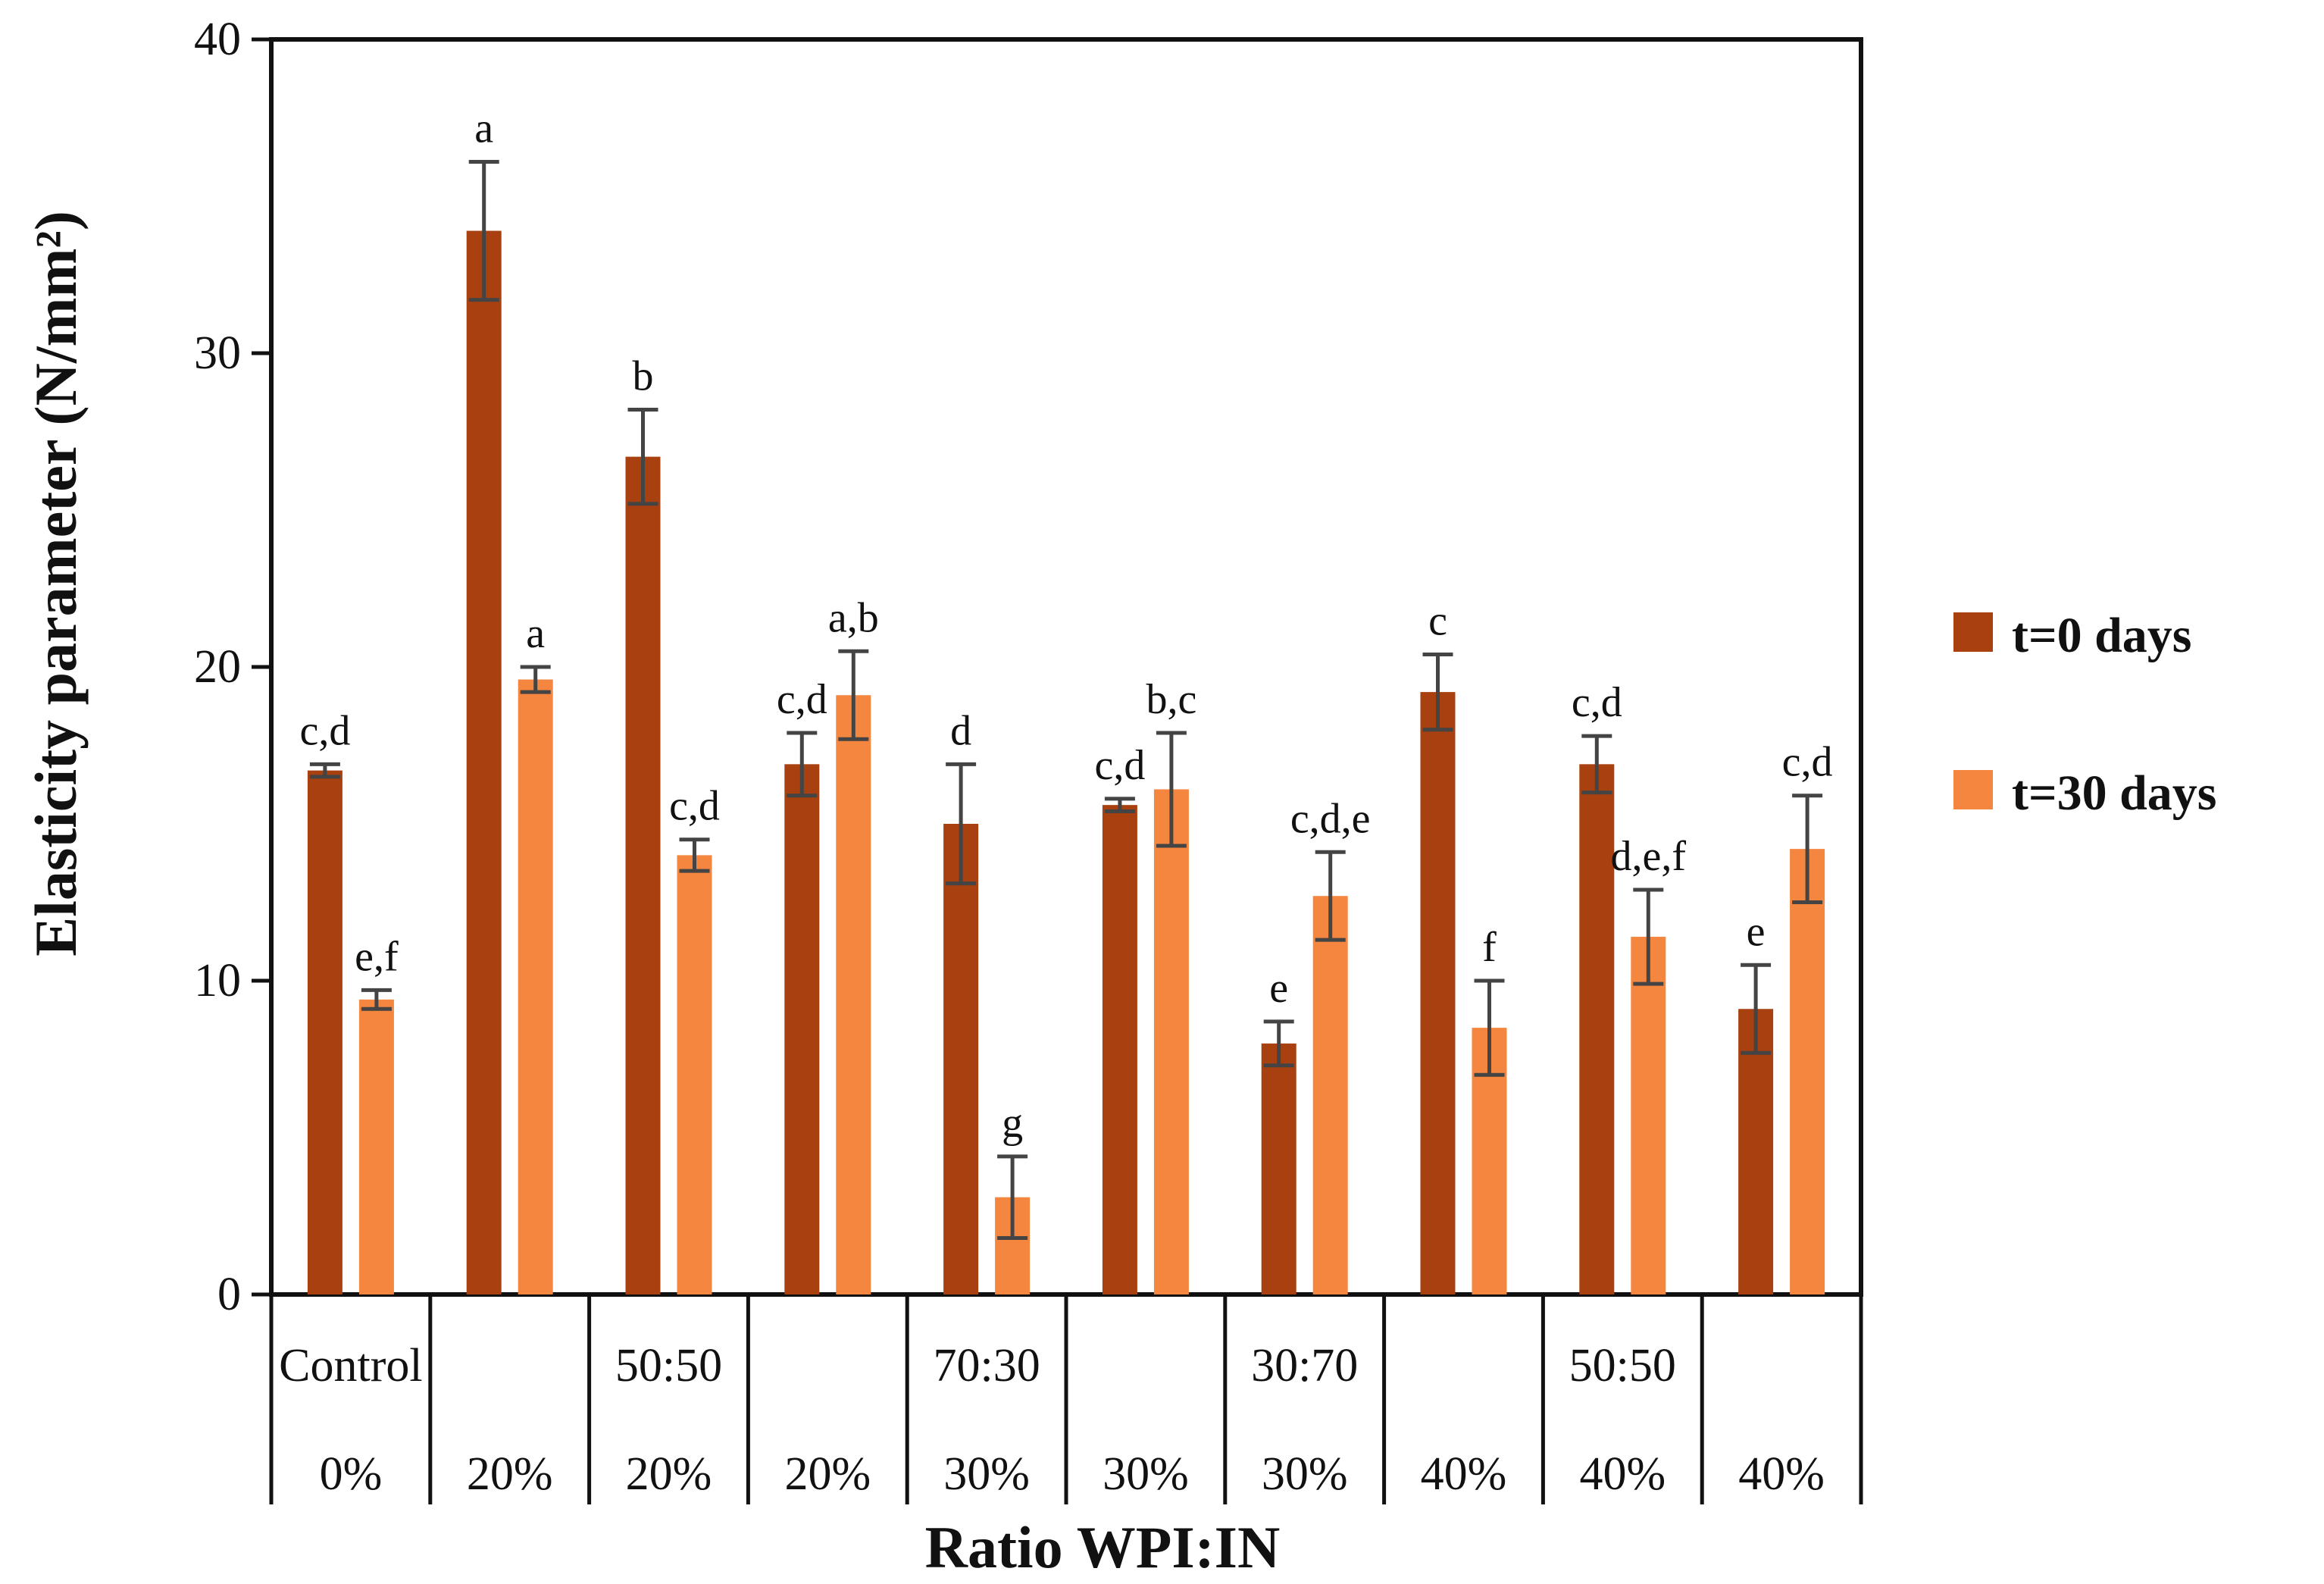 The height and width of the screenshot is (1584, 2324). Describe the element at coordinates (1438, 620) in the screenshot. I see `significance-label: c` at that location.